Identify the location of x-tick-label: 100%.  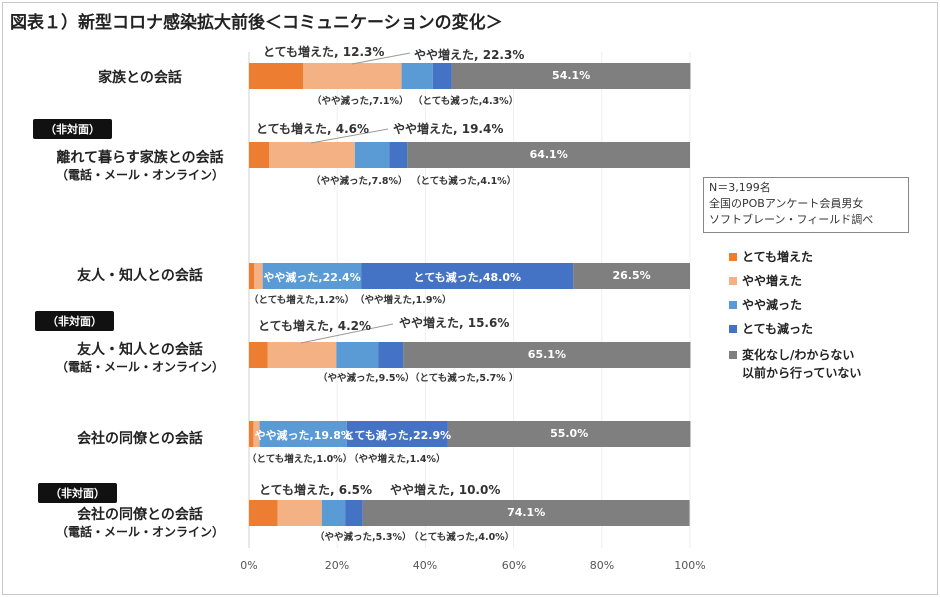
(690, 565).